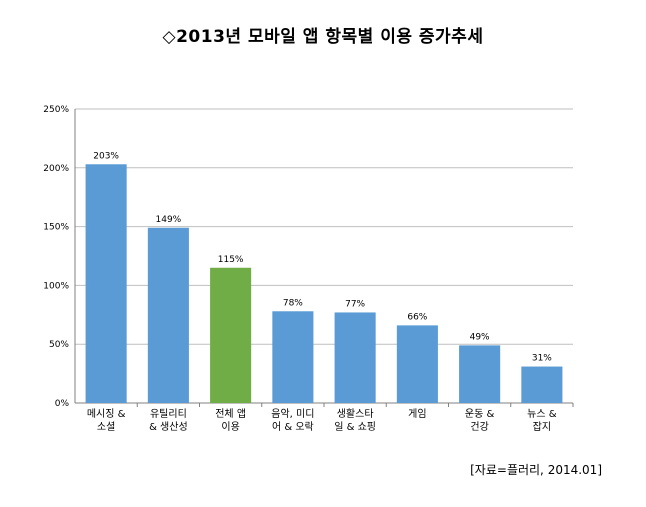  I want to click on category-label: 운동 &, so click(480, 414).